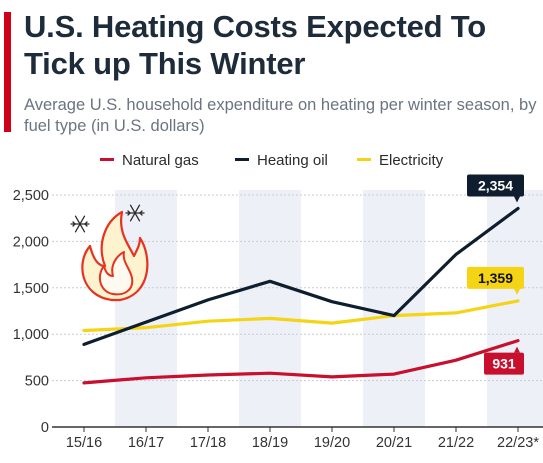 Image resolution: width=543 pixels, height=463 pixels. Describe the element at coordinates (31, 242) in the screenshot. I see `y-tick-label: 2,000` at that location.